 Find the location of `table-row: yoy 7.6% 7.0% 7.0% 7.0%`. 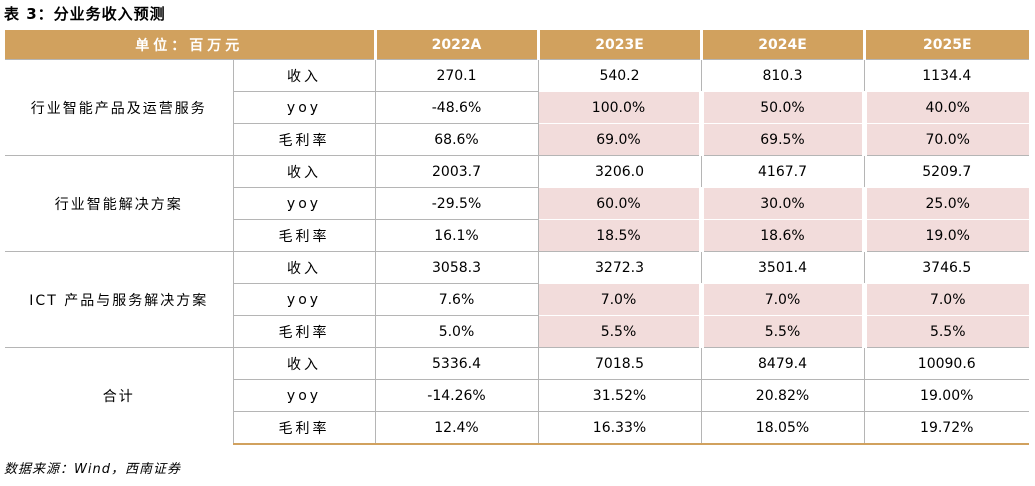

table-row: yoy 7.6% 7.0% 7.0% 7.0% is located at coordinates (517, 299).